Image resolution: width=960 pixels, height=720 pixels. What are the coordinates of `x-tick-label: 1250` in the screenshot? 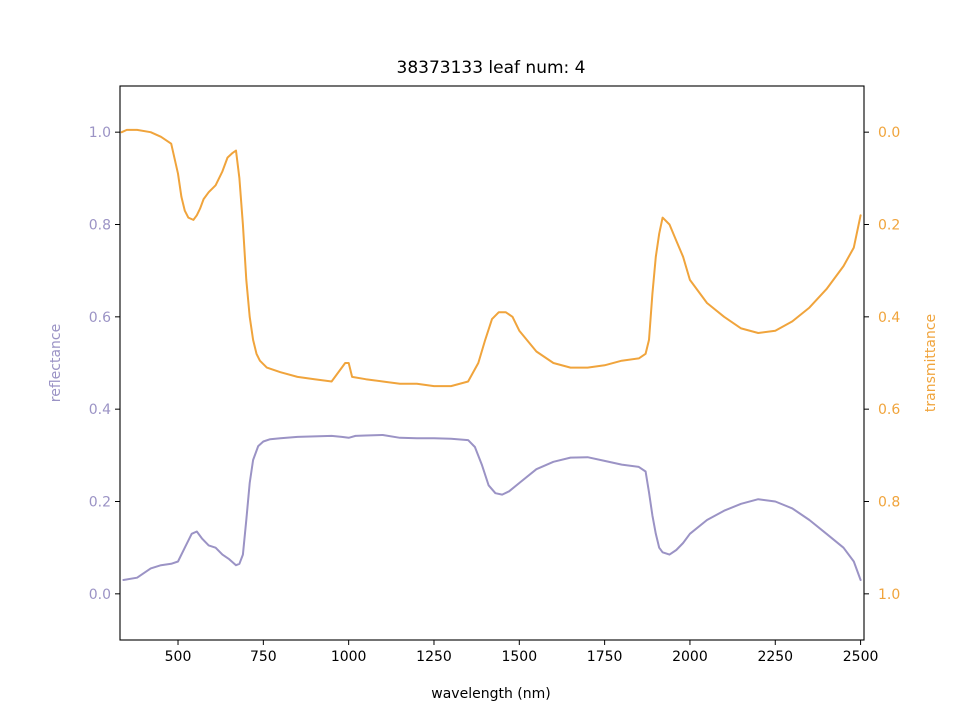 It's located at (434, 657).